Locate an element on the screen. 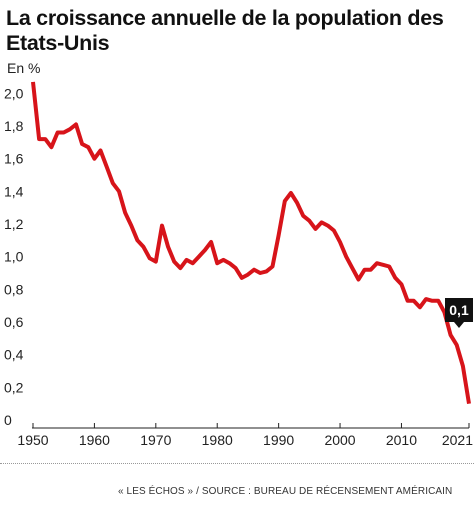 The height and width of the screenshot is (506, 474). y-tick-label: 0 is located at coordinates (8, 420).